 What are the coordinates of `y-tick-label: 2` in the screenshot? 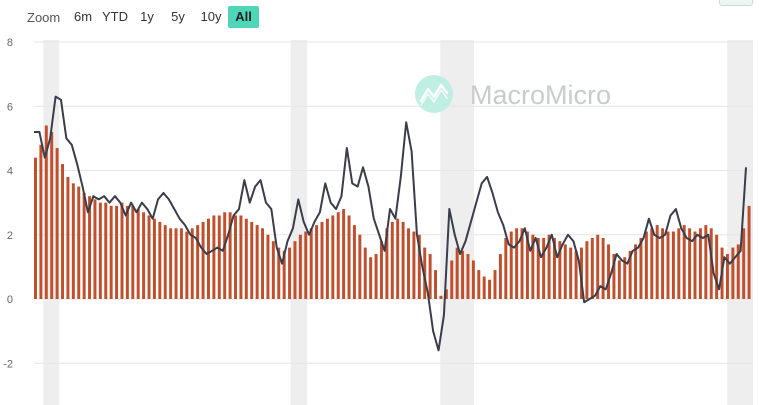 It's located at (10, 236).